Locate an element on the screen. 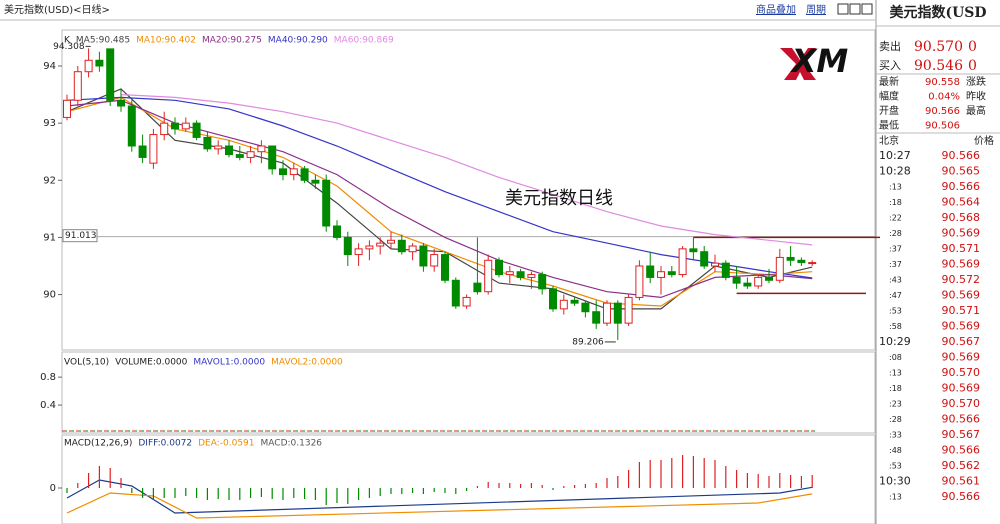 The height and width of the screenshot is (524, 1000). tick-price: 90.568 is located at coordinates (961, 217).